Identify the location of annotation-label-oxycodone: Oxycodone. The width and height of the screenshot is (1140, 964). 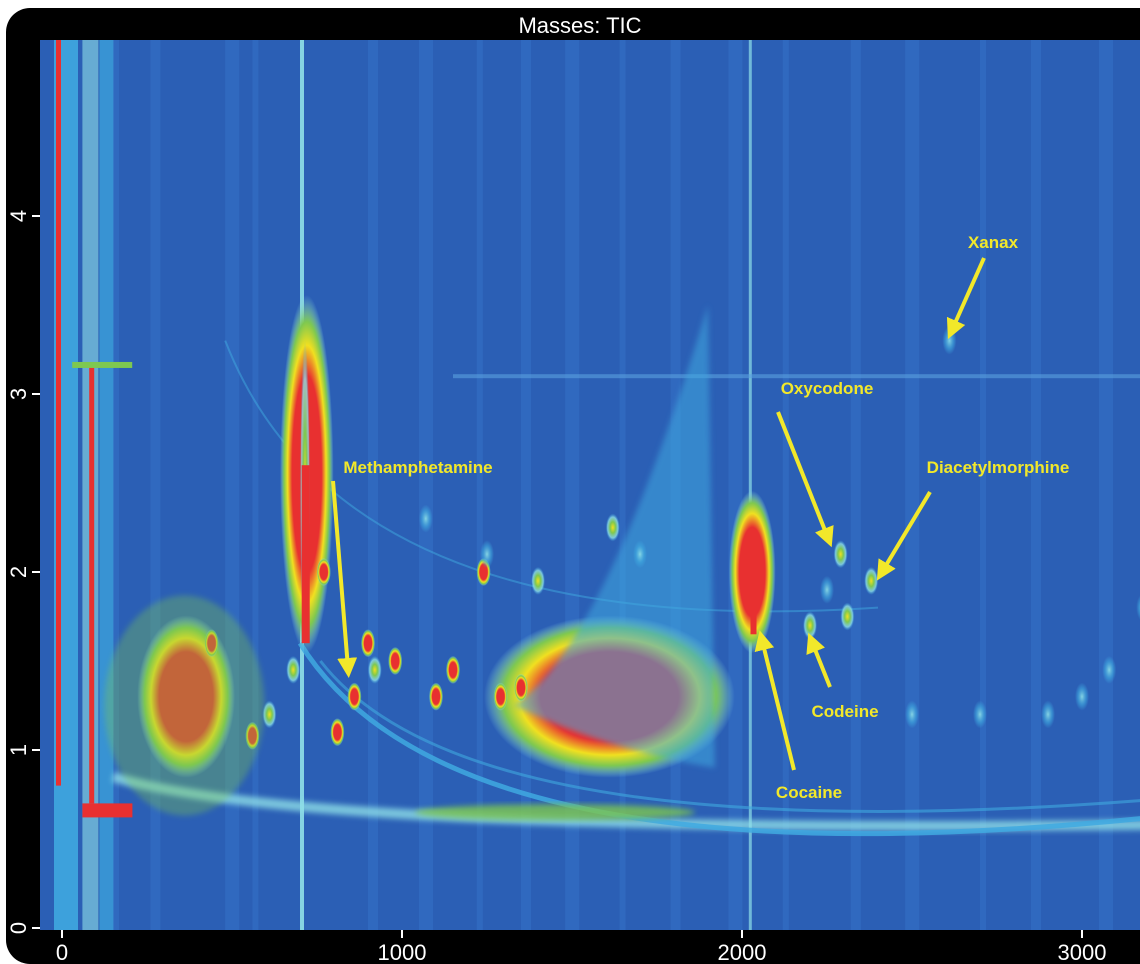
(827, 388).